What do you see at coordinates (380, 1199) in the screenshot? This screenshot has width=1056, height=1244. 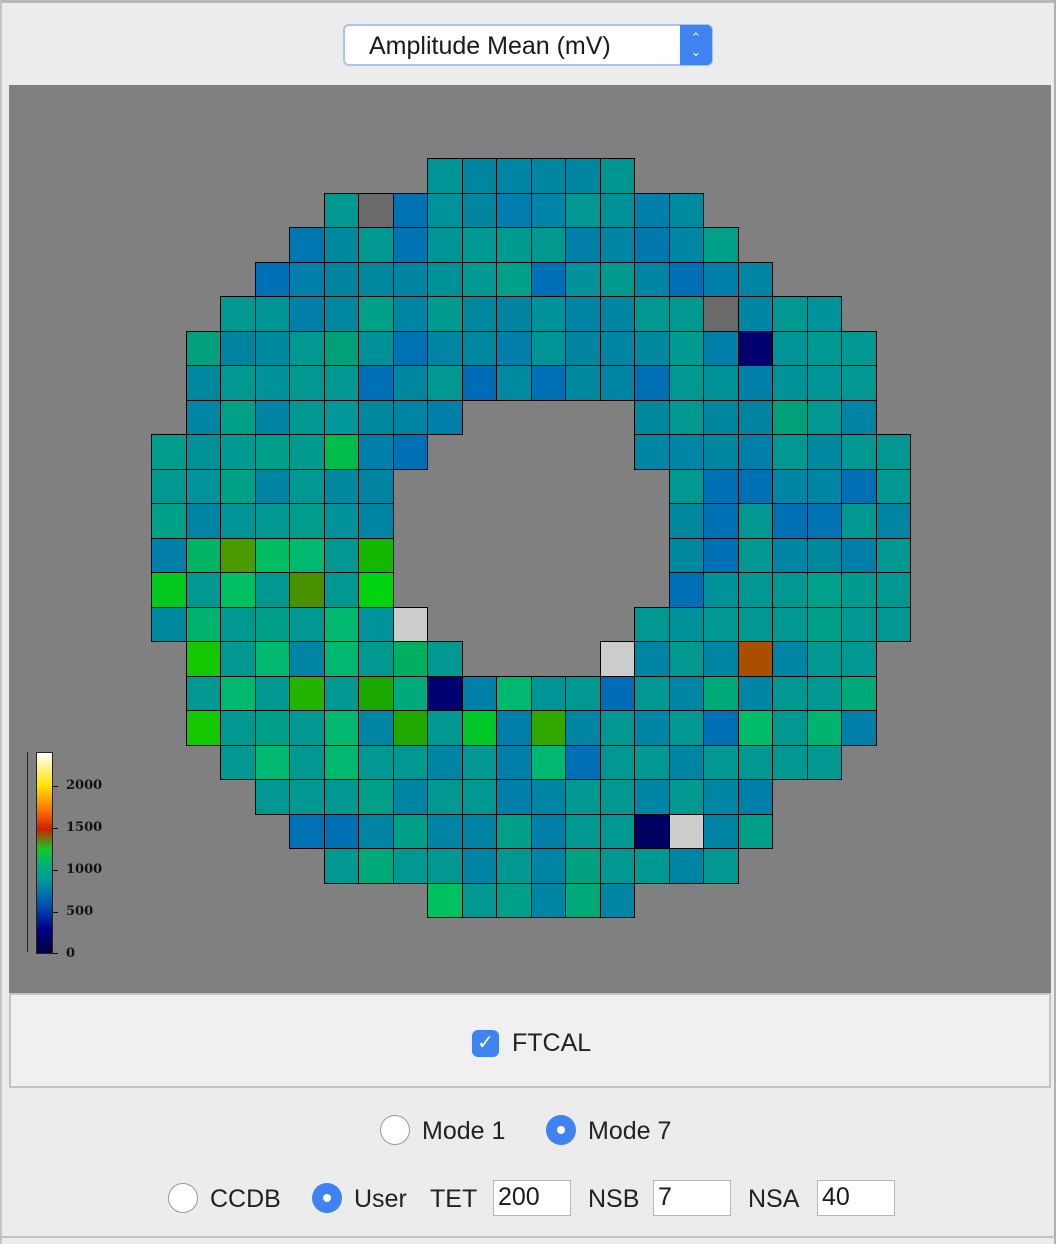 I see `user-label: User` at bounding box center [380, 1199].